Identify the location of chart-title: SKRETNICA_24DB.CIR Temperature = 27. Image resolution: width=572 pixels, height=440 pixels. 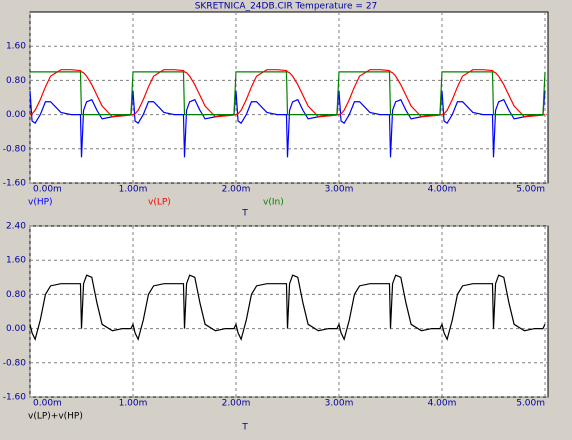
(286, 7).